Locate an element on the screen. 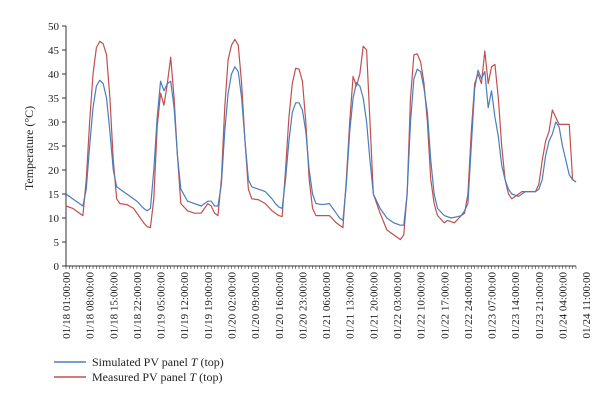 This screenshot has width=600, height=408. x-tick-label: 01/21 06:00:00 is located at coordinates (327, 305).